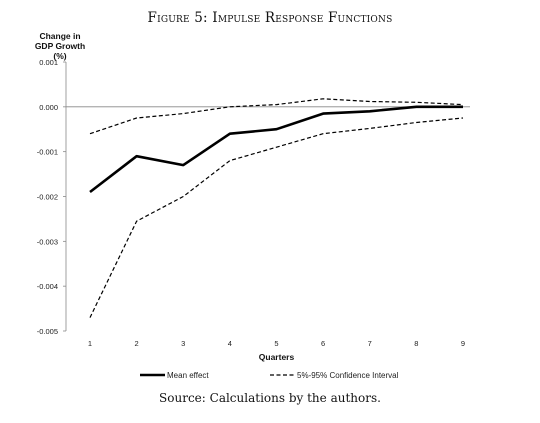 The height and width of the screenshot is (423, 540). Describe the element at coordinates (47, 152) in the screenshot. I see `y-tick-label: -0.001` at that location.